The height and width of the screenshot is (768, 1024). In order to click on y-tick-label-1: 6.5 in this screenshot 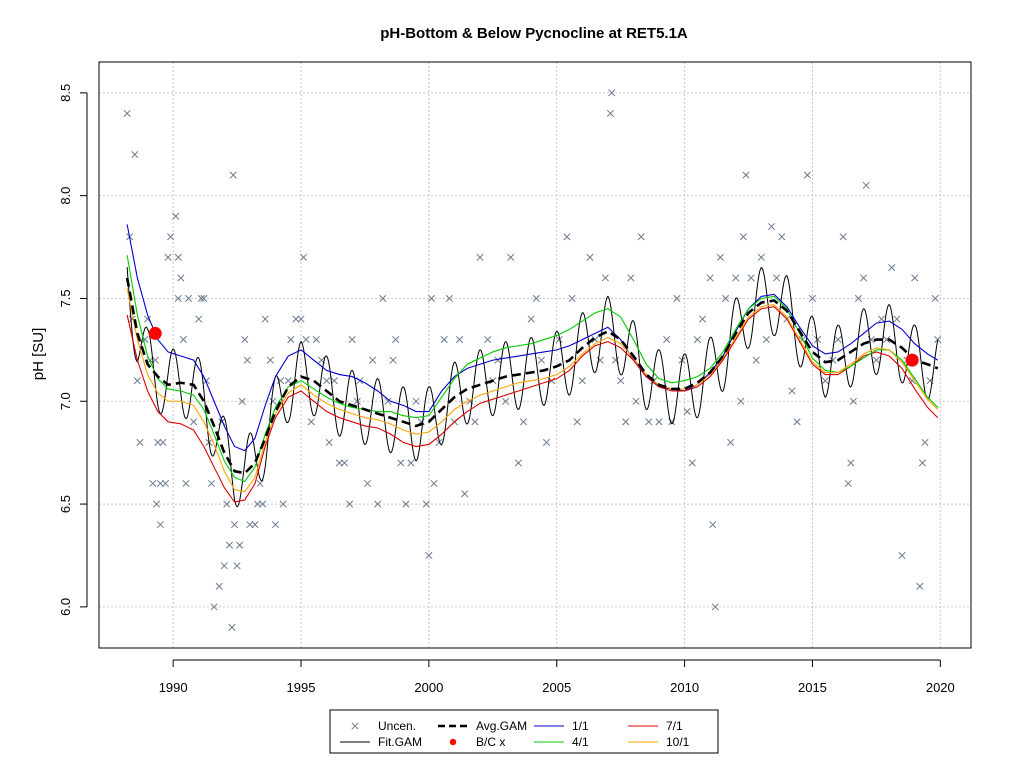, I will do `click(65, 504)`.